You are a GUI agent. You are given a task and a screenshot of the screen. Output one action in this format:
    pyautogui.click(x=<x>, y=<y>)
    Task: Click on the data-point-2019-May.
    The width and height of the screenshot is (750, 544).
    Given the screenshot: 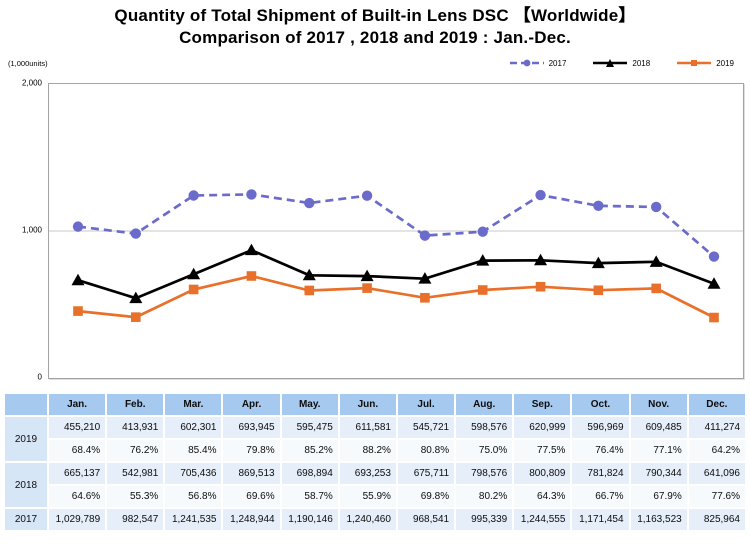 What is the action you would take?
    pyautogui.click(x=309, y=290)
    